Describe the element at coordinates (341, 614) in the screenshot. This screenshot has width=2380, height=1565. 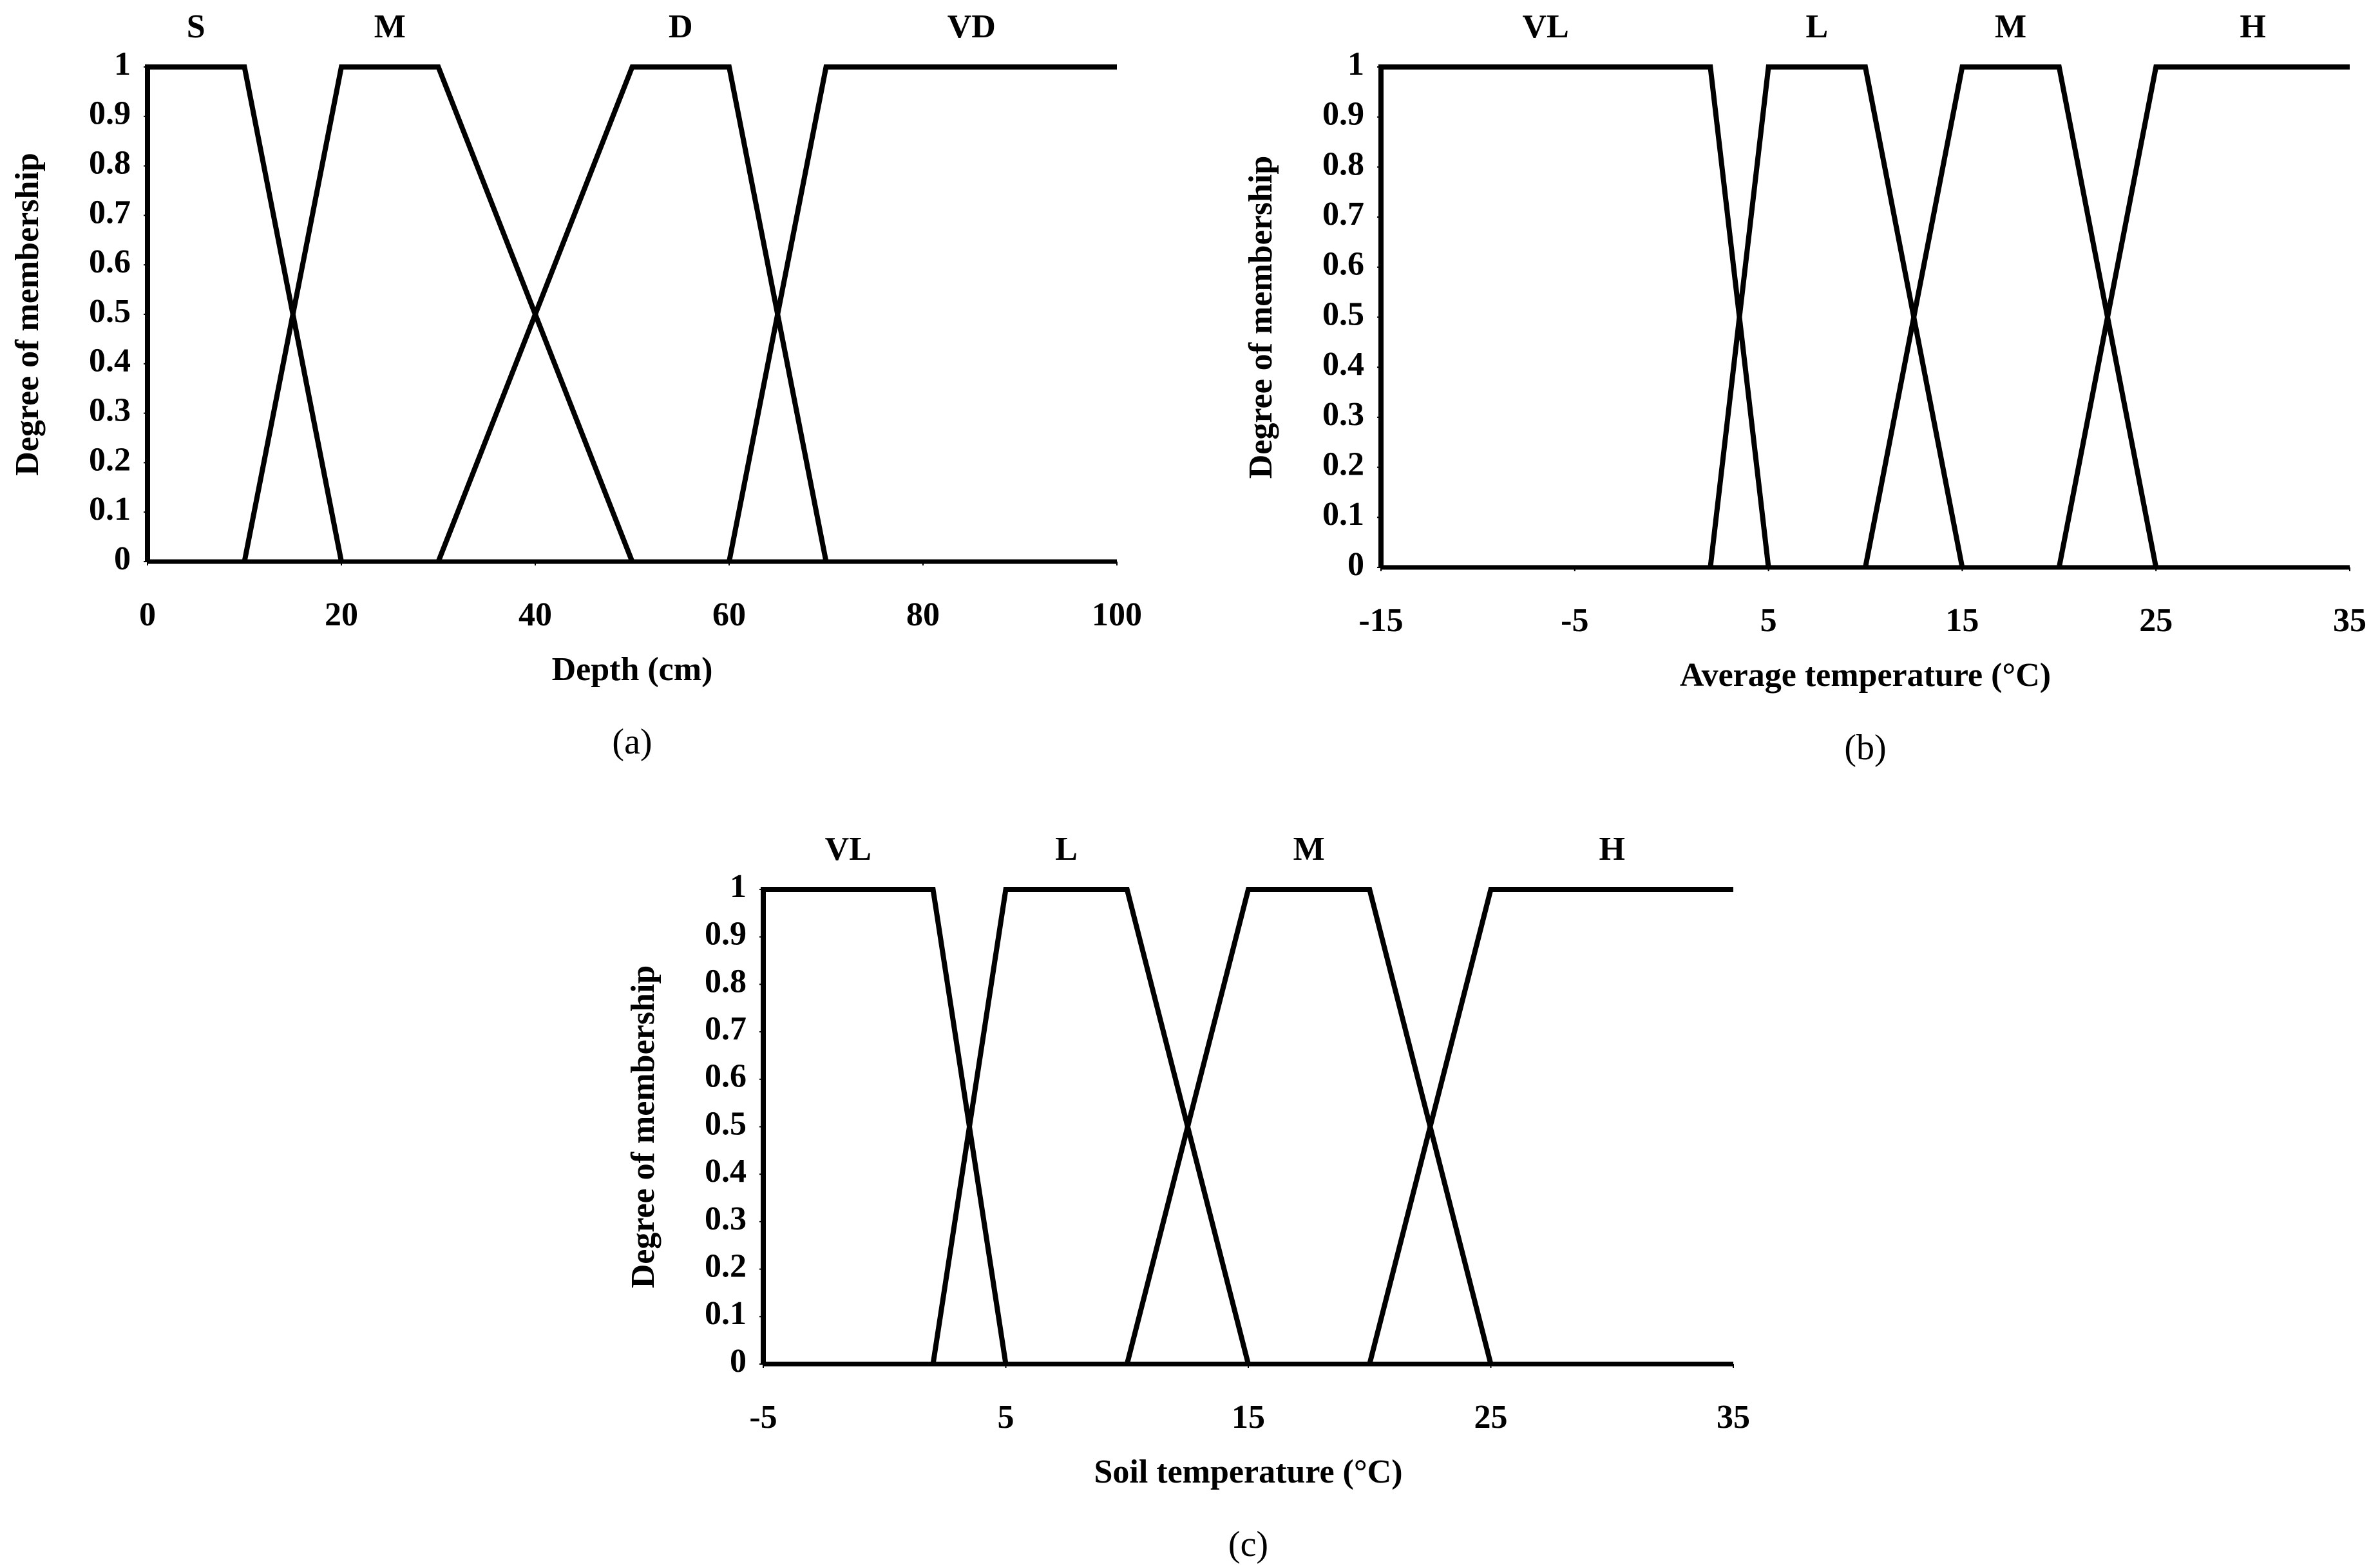
I see `x-tick-label: 20` at that location.